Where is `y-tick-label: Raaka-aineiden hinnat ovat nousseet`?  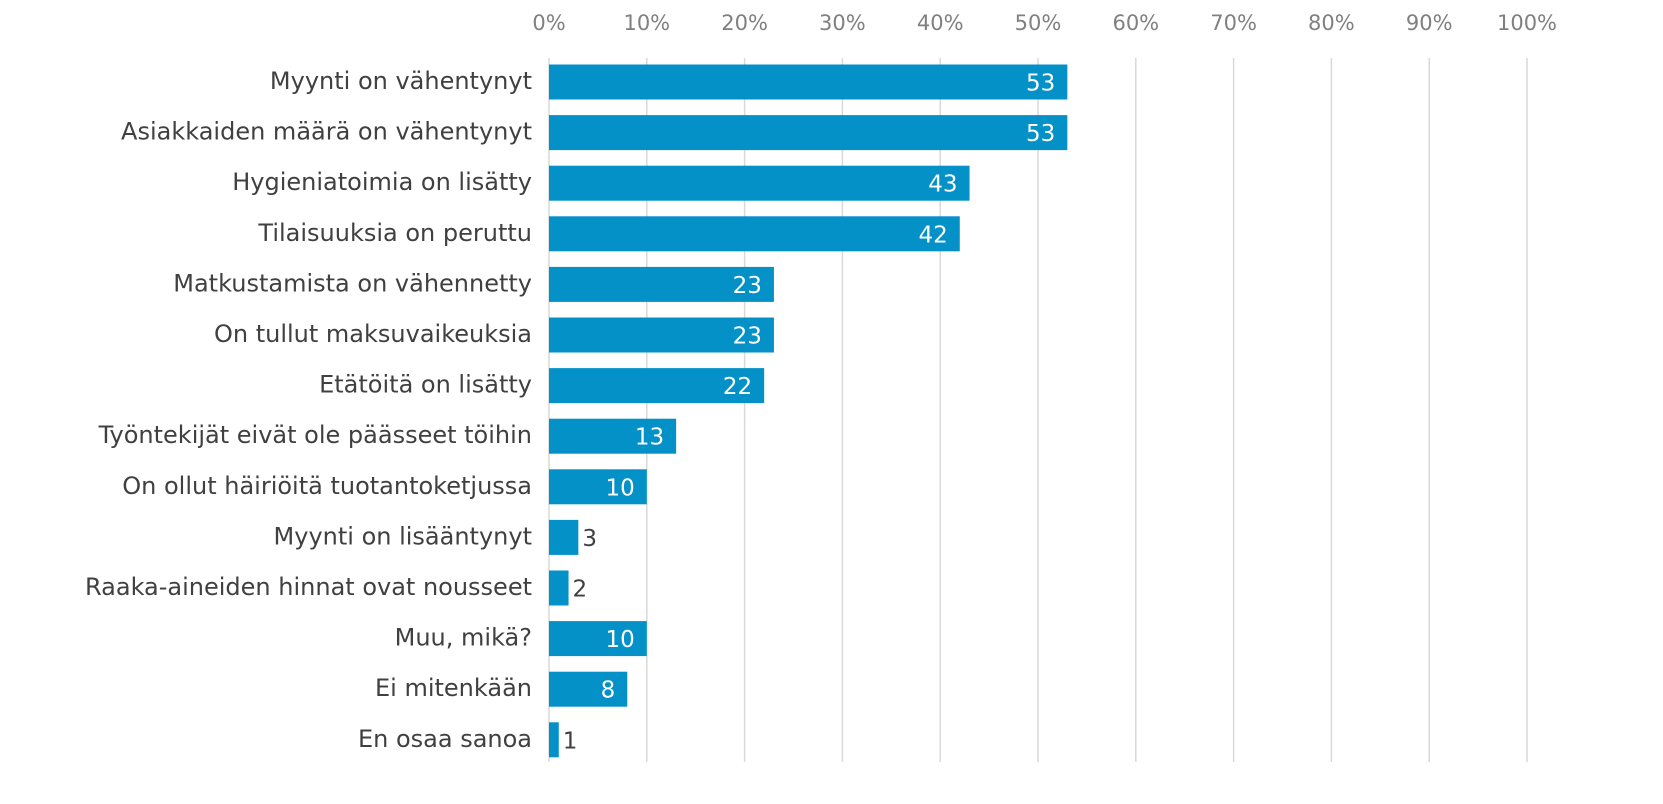 y-tick-label: Raaka-aineiden hinnat ovat nousseet is located at coordinates (308, 587).